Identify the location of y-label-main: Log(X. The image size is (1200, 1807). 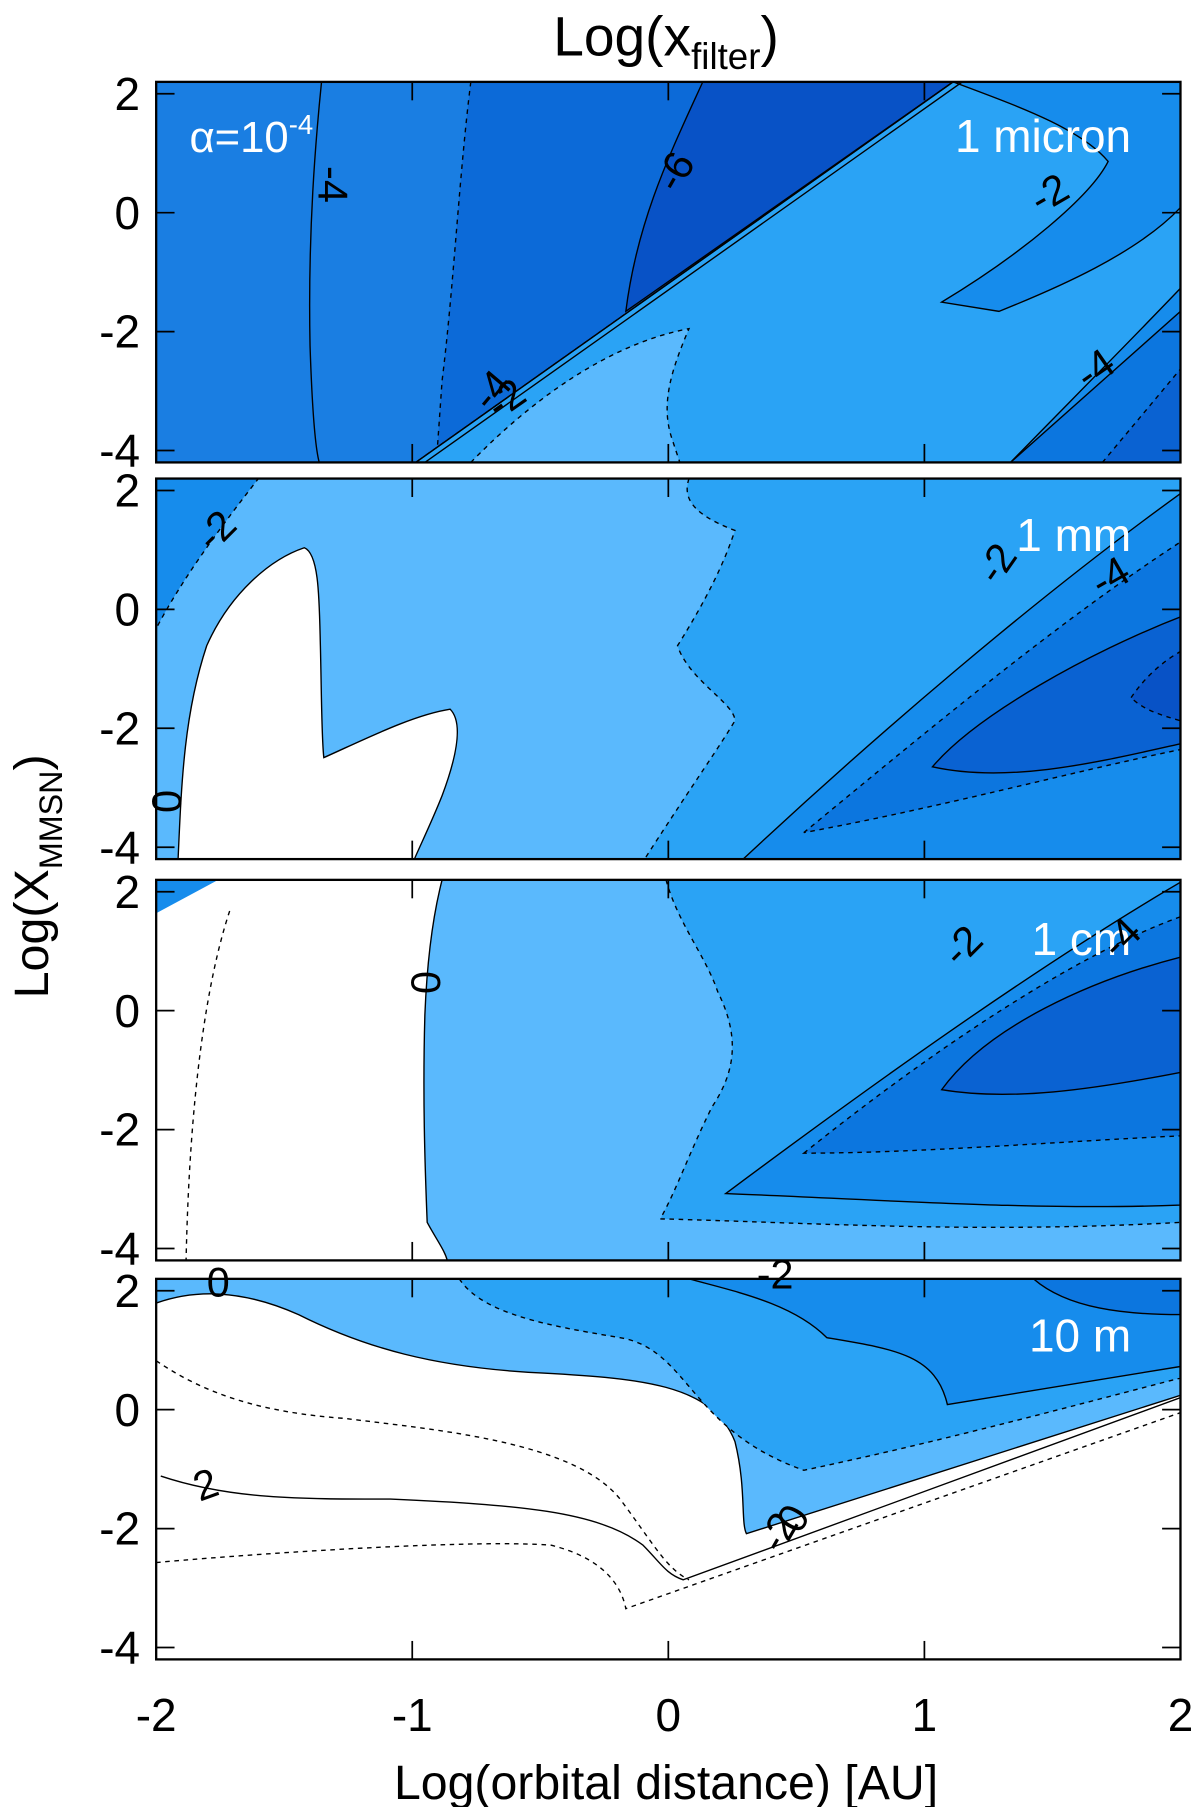
(32, 933).